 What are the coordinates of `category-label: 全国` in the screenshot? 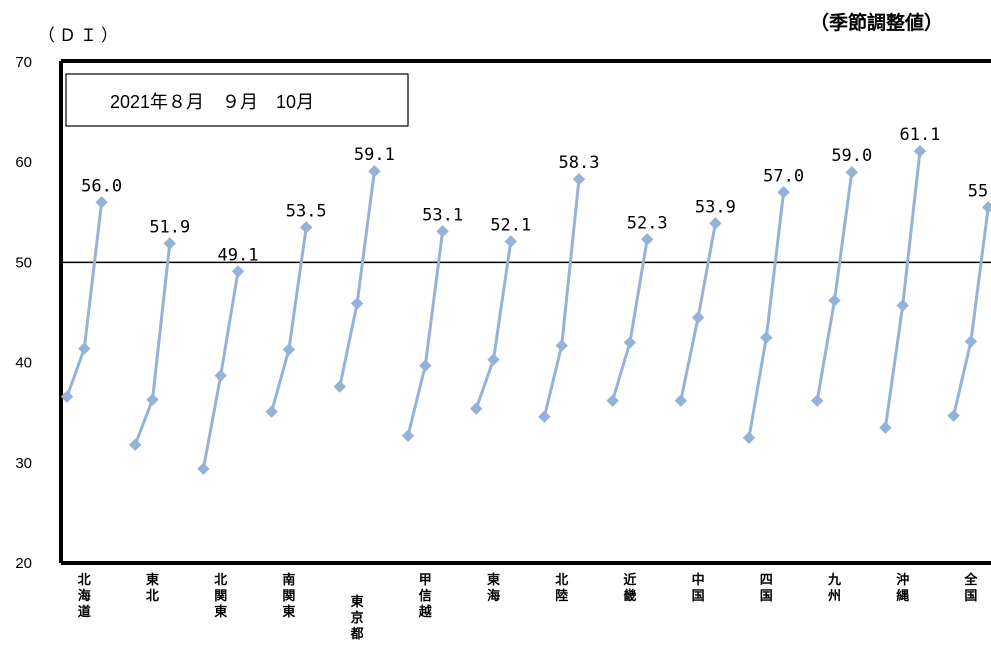 It's located at (970, 588).